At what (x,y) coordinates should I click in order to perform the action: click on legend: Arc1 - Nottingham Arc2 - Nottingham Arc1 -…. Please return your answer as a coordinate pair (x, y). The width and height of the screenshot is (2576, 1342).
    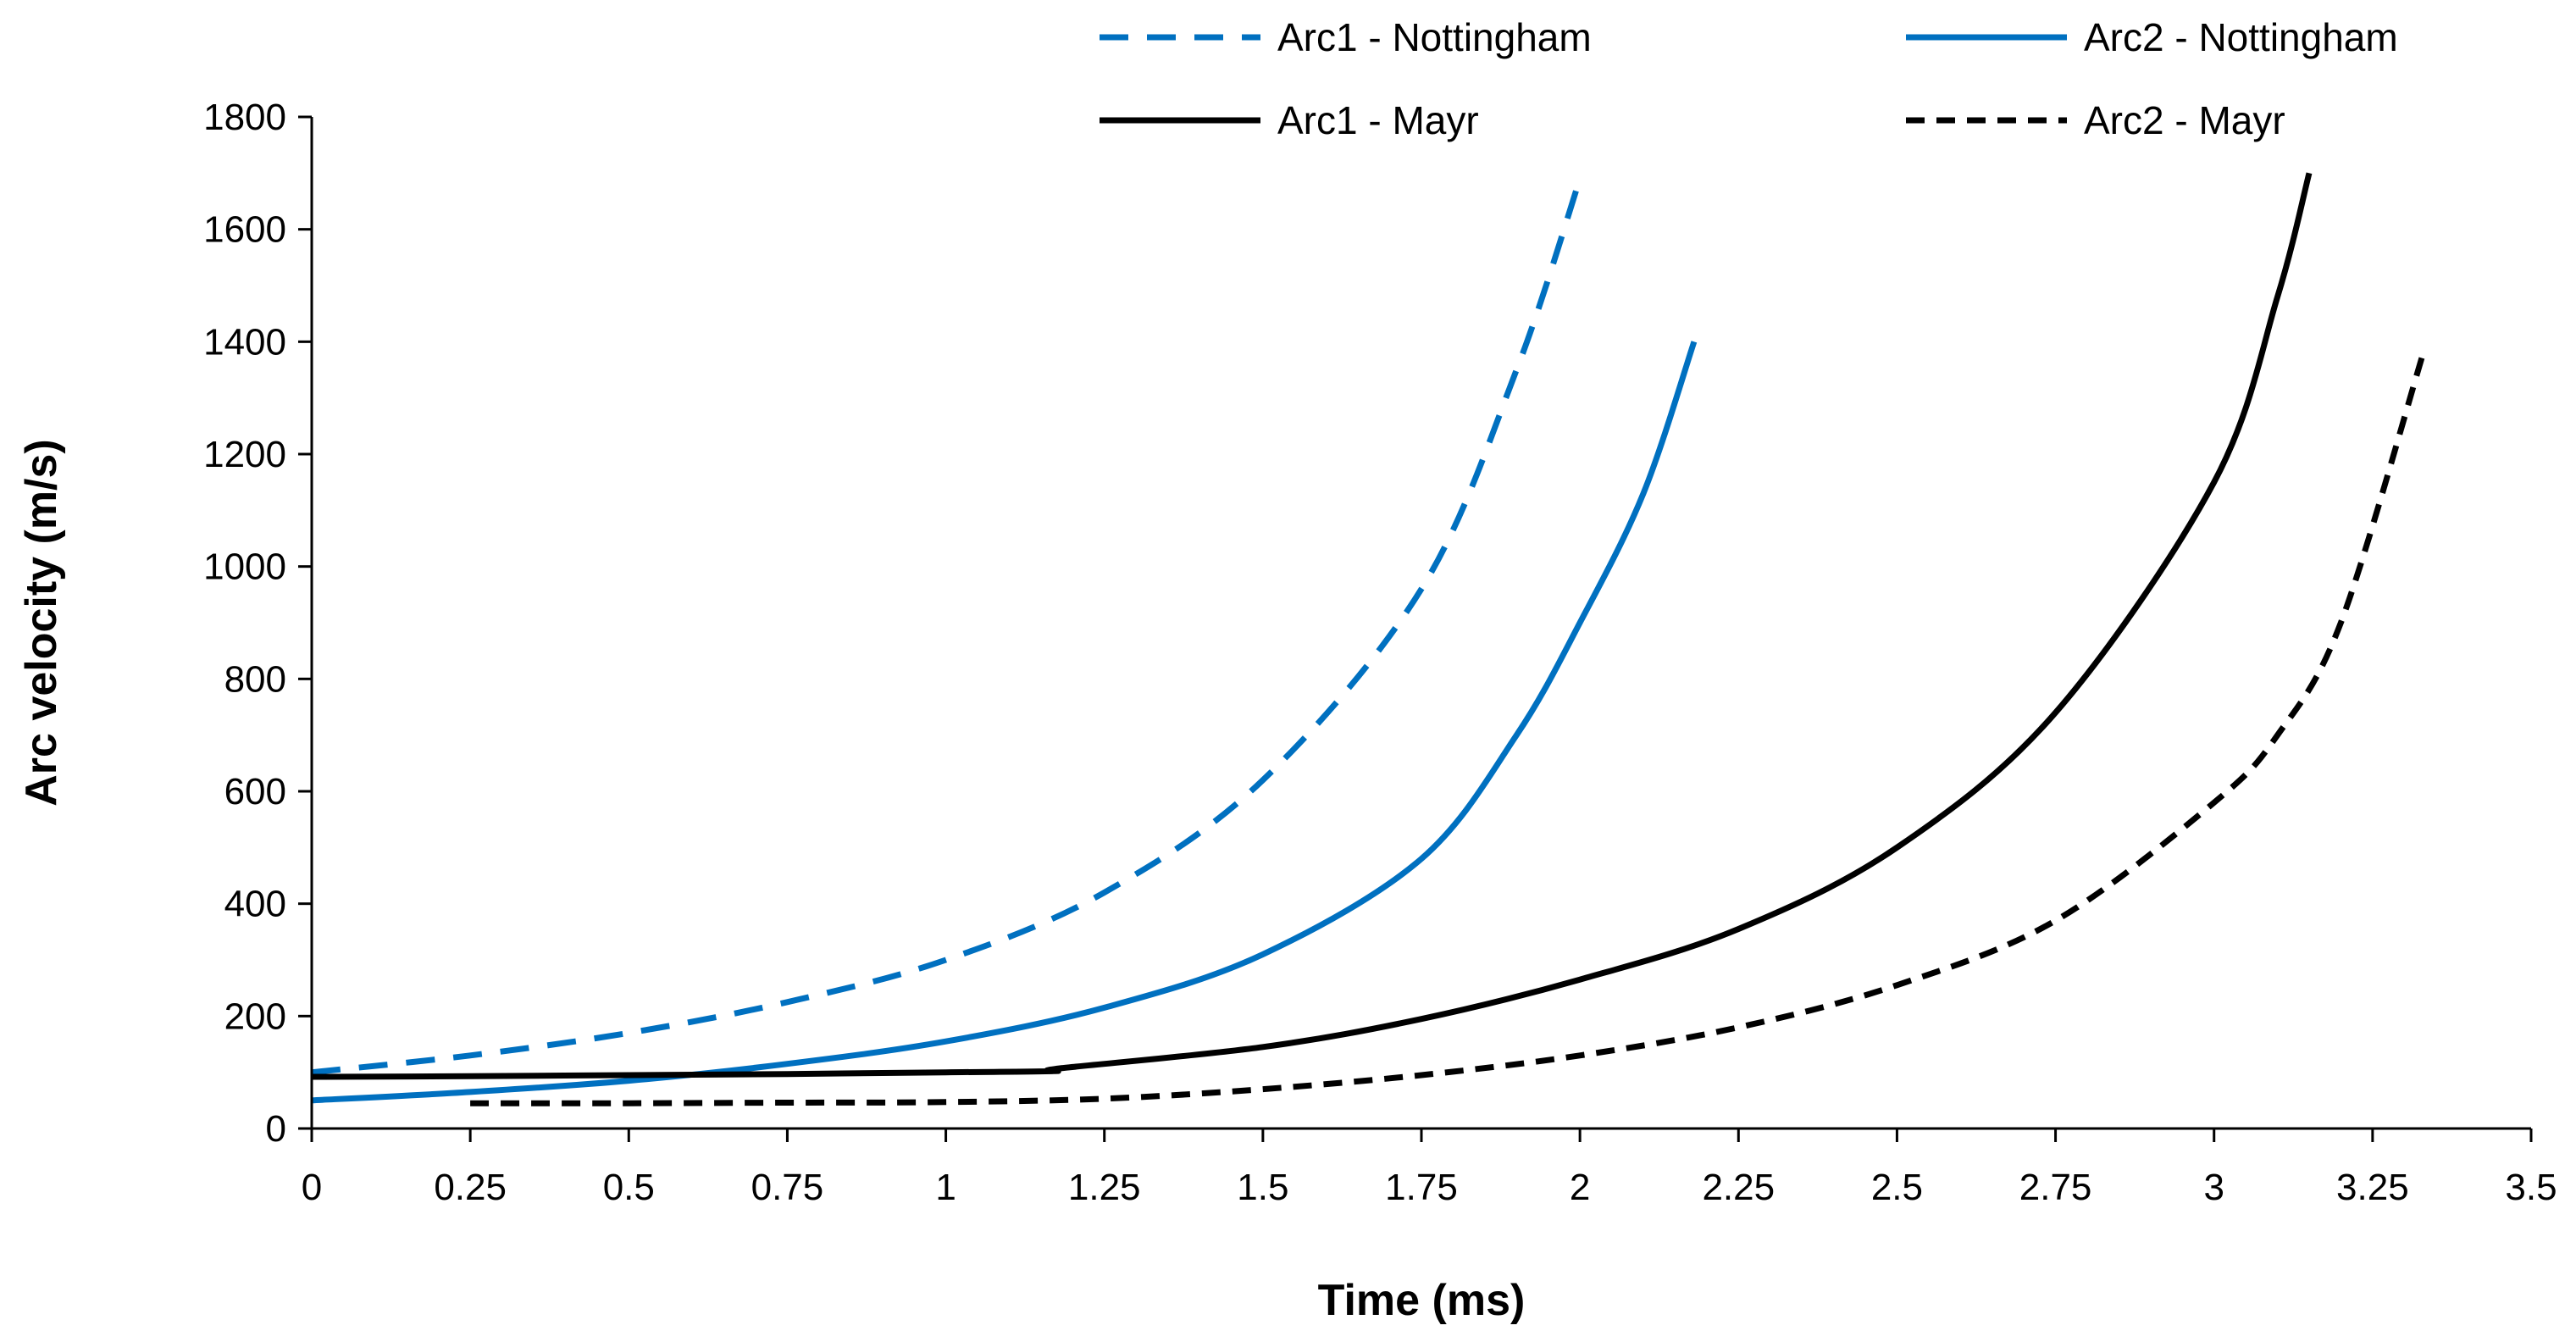
    Looking at the image, I should click on (1749, 78).